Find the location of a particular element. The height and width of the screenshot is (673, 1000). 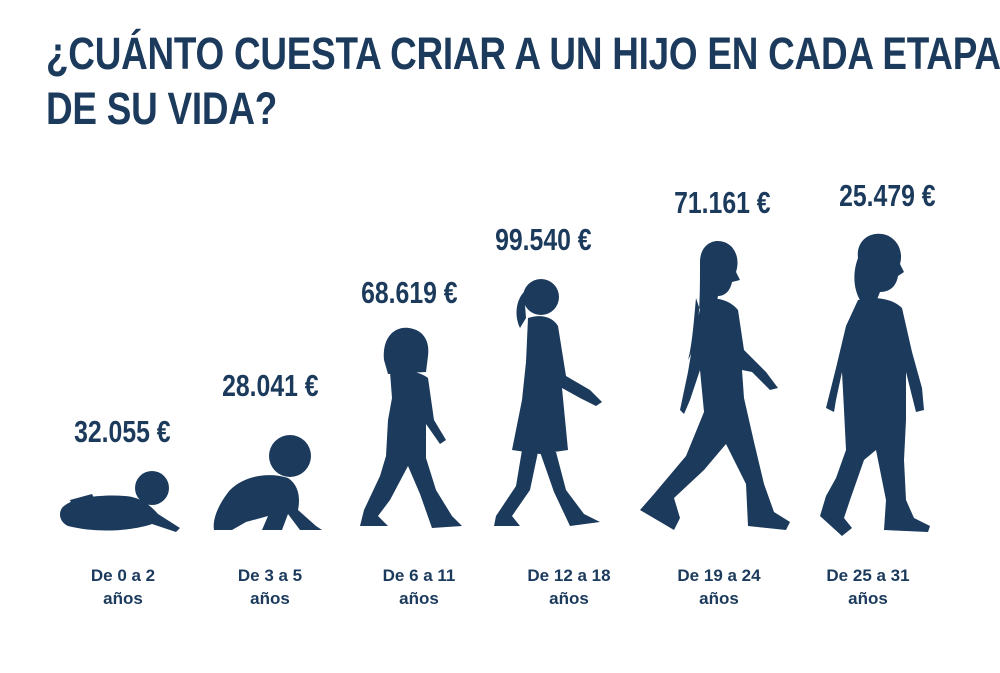

title-line-2: DE SU VIDA? is located at coordinates (162, 108).